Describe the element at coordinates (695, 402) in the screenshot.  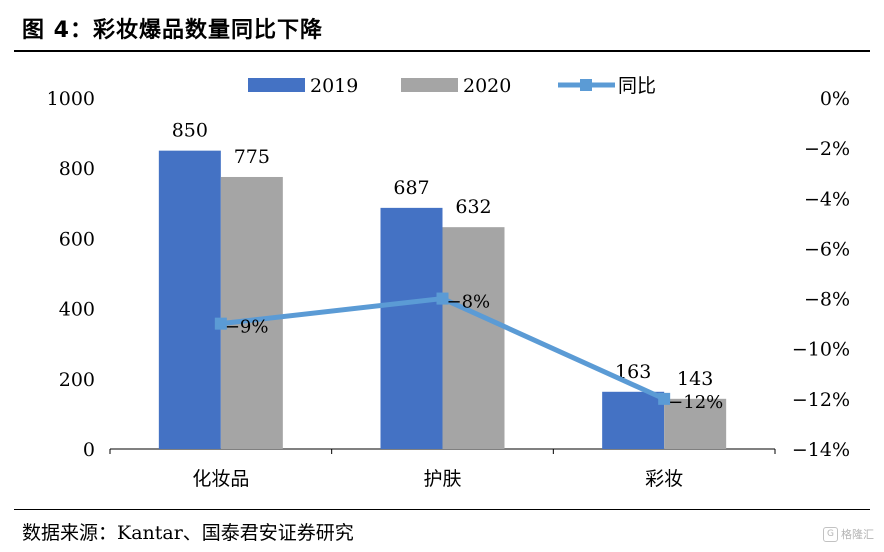
I see `yoy-value-label: −12%` at that location.